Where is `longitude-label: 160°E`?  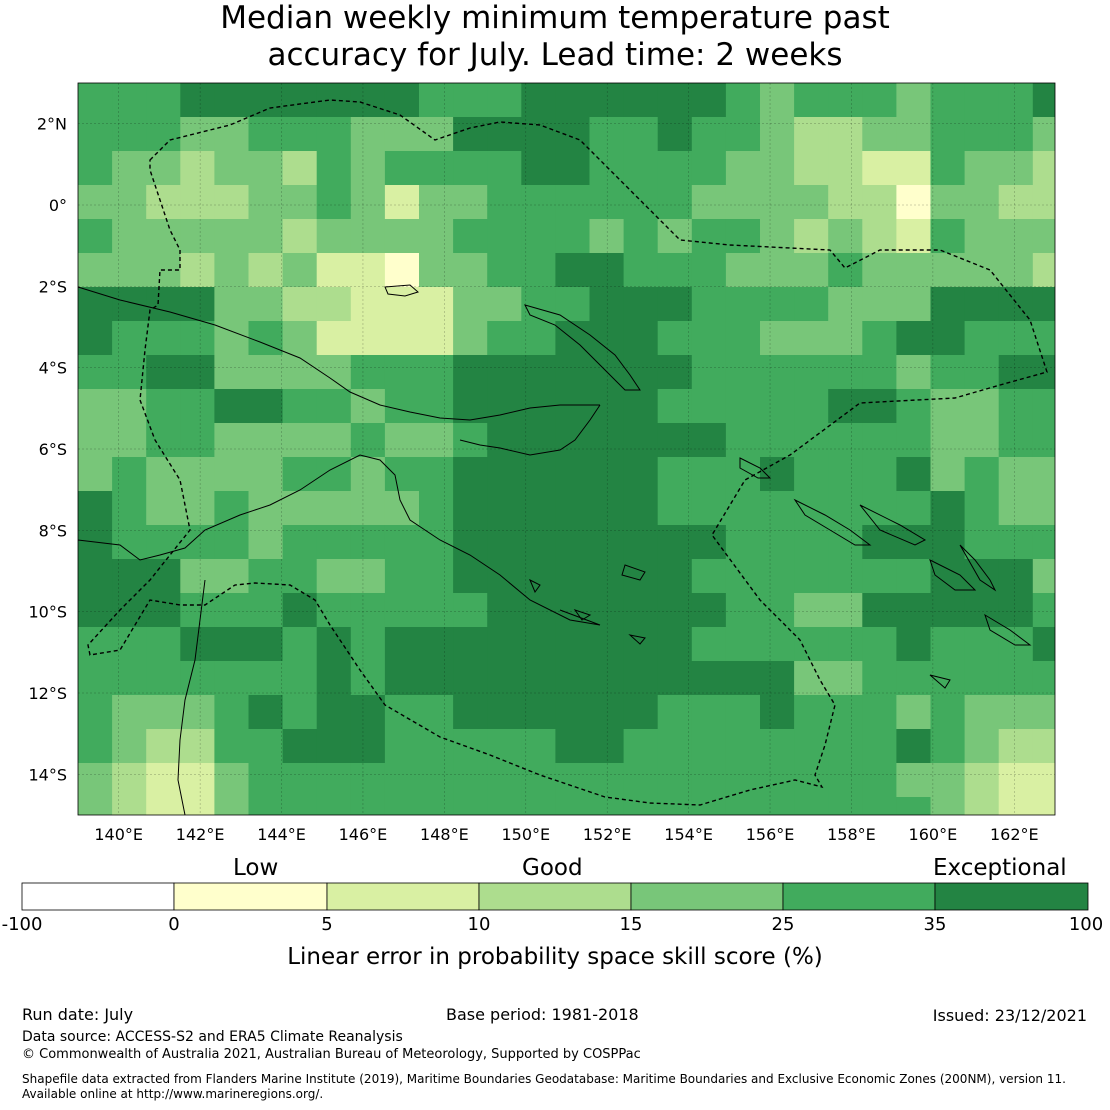 longitude-label: 160°E is located at coordinates (933, 834).